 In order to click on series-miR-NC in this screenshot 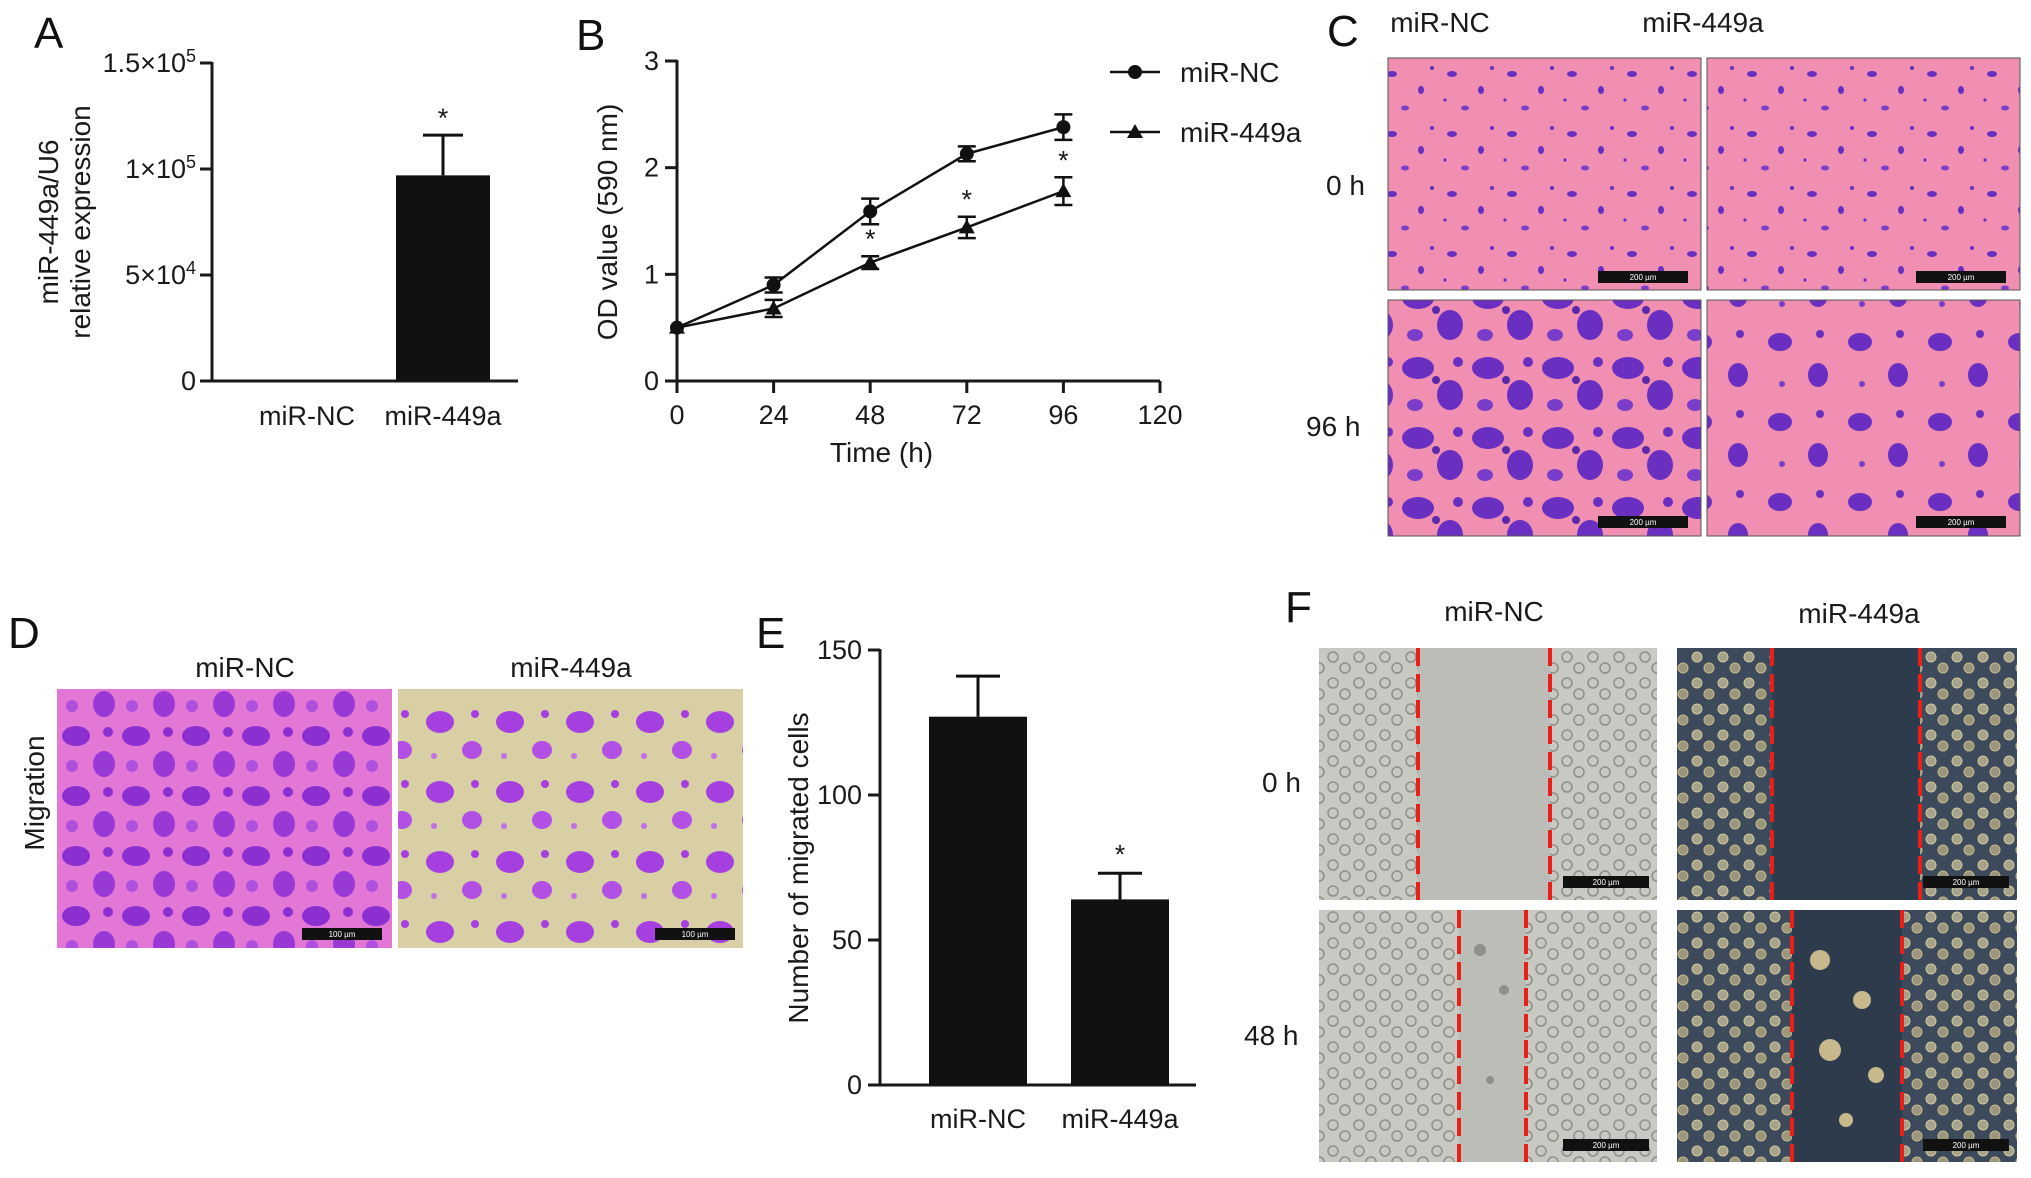, I will do `click(871, 224)`.